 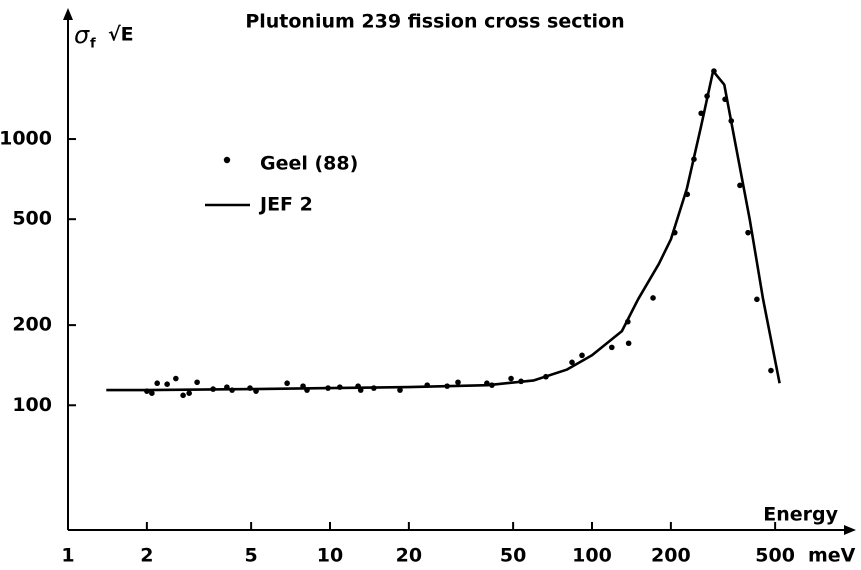 What do you see at coordinates (513, 556) in the screenshot?
I see `x-tick-label: 50` at bounding box center [513, 556].